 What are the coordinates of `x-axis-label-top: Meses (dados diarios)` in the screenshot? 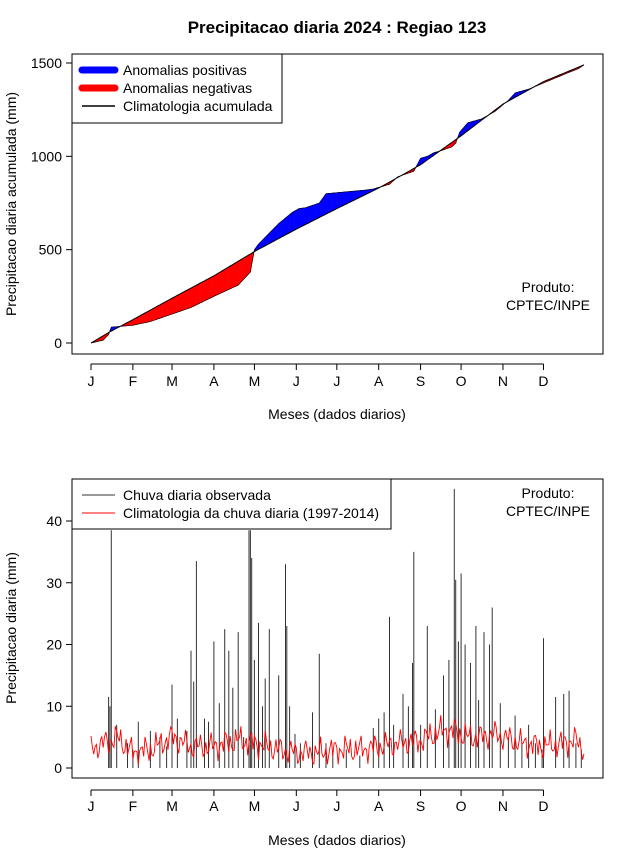 It's located at (337, 414).